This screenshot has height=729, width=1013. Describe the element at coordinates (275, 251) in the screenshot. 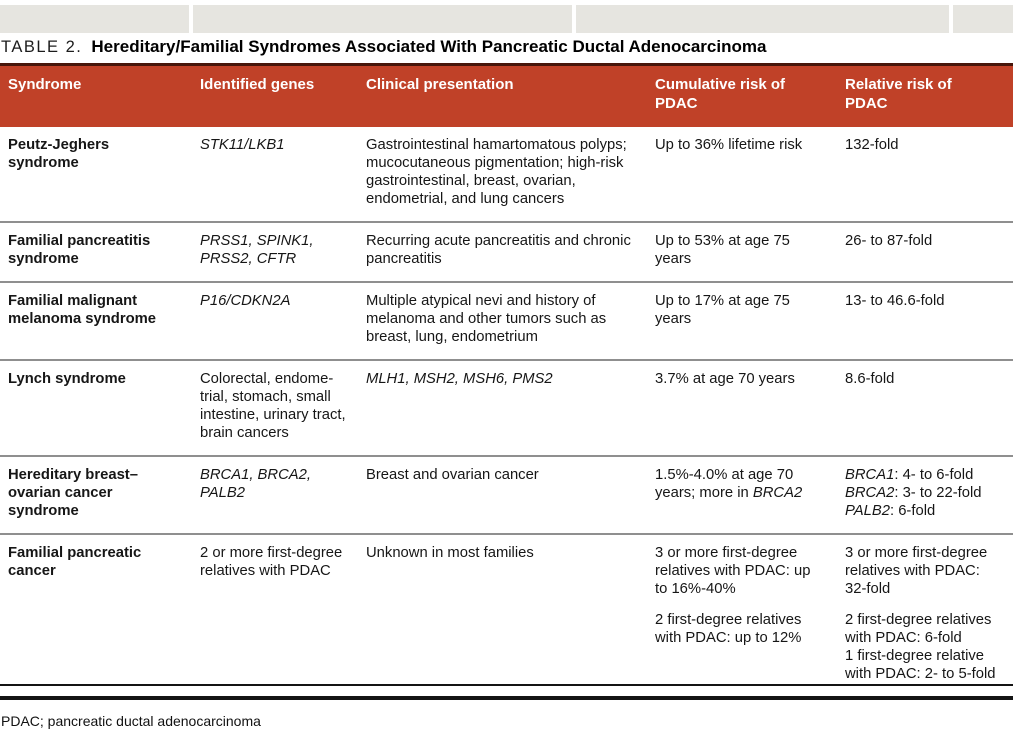

I see `genes-cell: PRSS1, SPINK1, PRSS2, CFTR` at that location.